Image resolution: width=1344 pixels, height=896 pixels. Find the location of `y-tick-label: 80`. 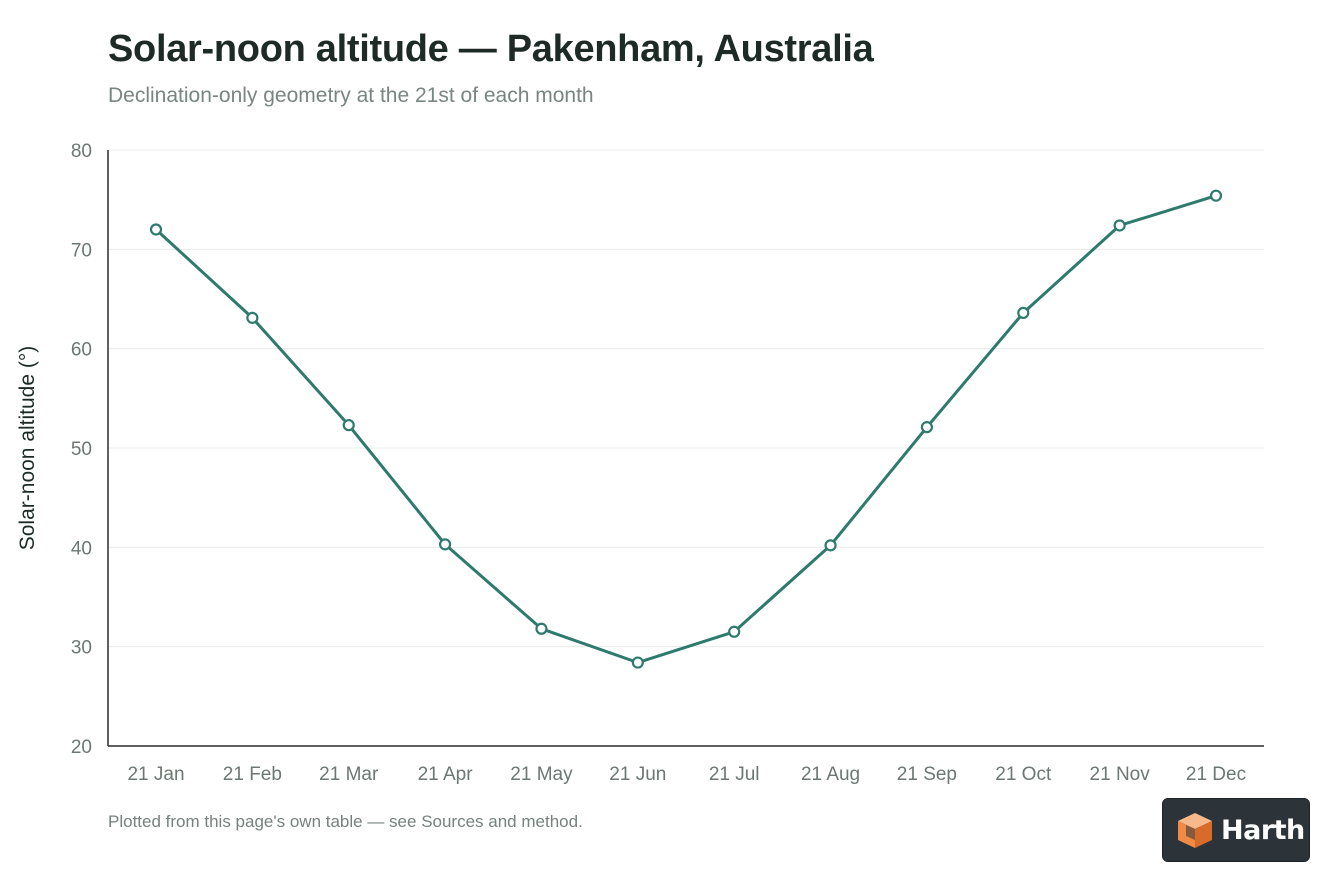

y-tick-label: 80 is located at coordinates (81, 151).